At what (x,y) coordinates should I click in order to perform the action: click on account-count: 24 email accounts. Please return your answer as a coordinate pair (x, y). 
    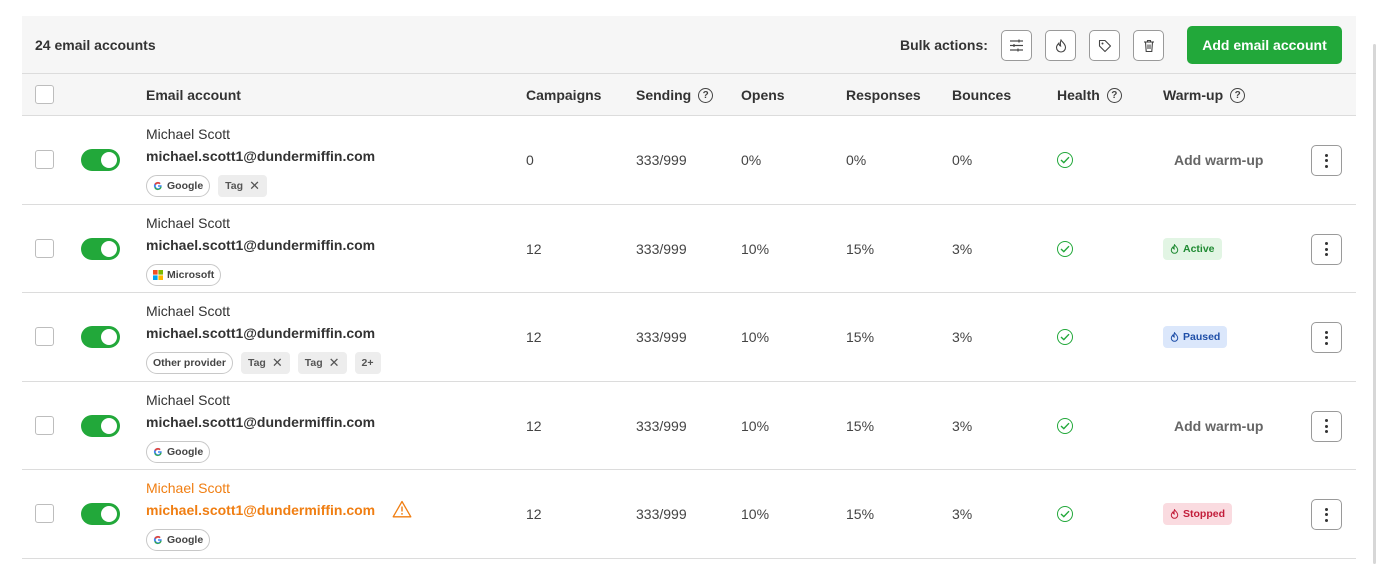
    Looking at the image, I should click on (95, 45).